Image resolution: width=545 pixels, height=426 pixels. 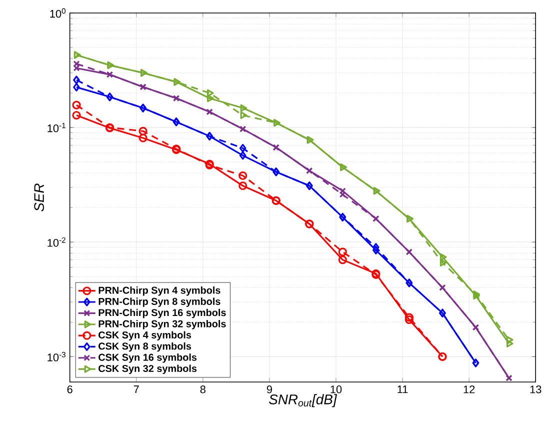 I want to click on x-tick-label: 6, so click(x=69, y=390).